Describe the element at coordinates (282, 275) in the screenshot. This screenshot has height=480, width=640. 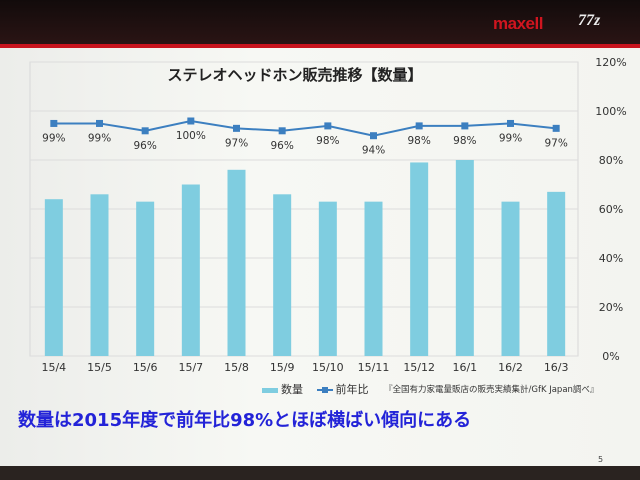
I see `bar-15/9` at that location.